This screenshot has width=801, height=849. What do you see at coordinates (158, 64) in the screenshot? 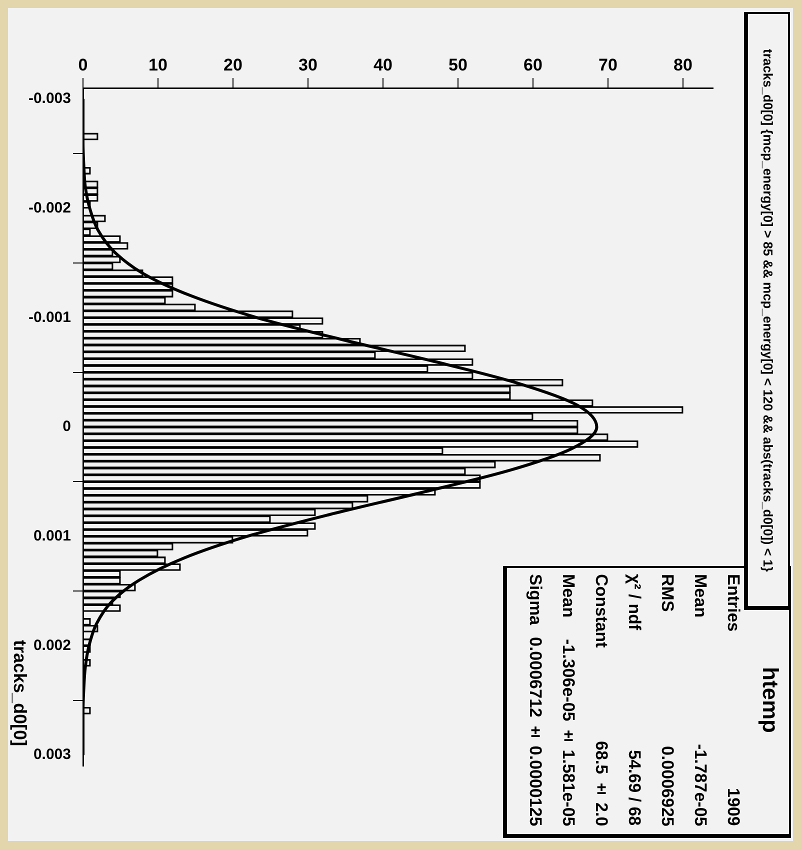
I see `x-tick-label: 10` at bounding box center [158, 64].